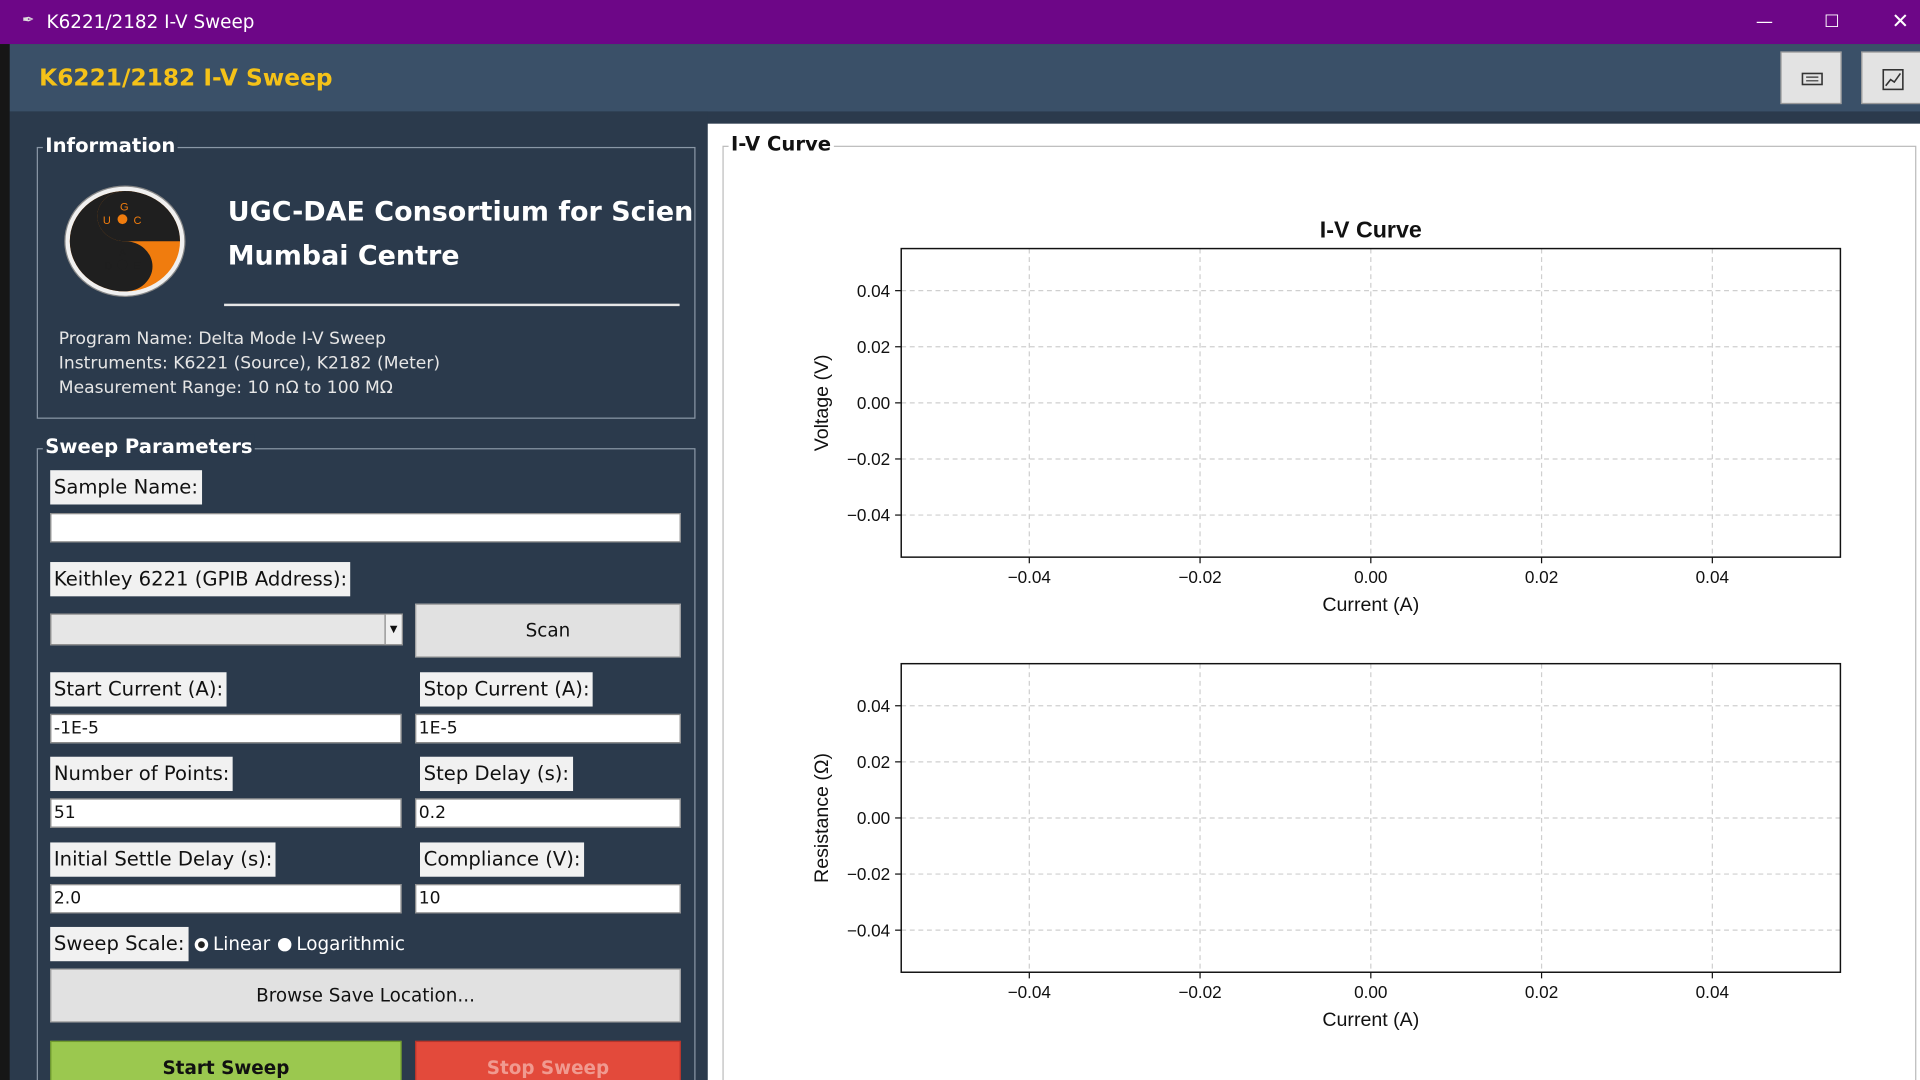 The width and height of the screenshot is (1920, 1080). I want to click on sweep-scale-label: Sweep Scale:, so click(119, 944).